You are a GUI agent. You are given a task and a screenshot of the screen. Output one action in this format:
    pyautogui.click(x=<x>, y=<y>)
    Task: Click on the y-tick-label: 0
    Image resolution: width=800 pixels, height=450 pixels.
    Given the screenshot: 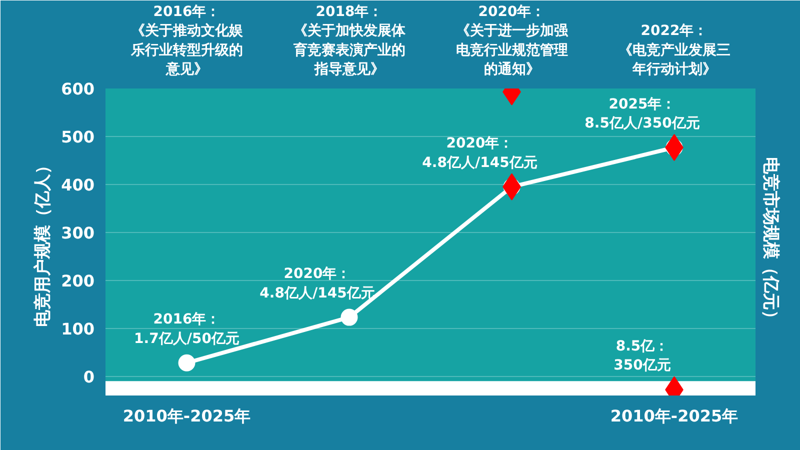 What is the action you would take?
    pyautogui.click(x=89, y=376)
    